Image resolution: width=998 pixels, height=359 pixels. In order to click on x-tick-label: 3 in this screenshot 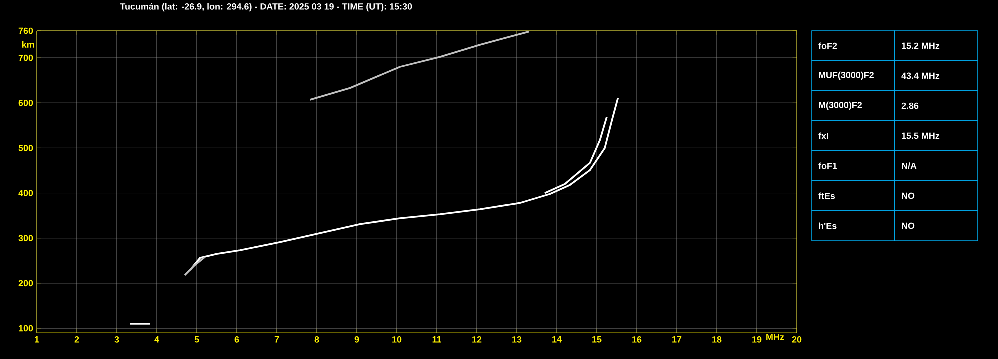, I will do `click(117, 339)`.